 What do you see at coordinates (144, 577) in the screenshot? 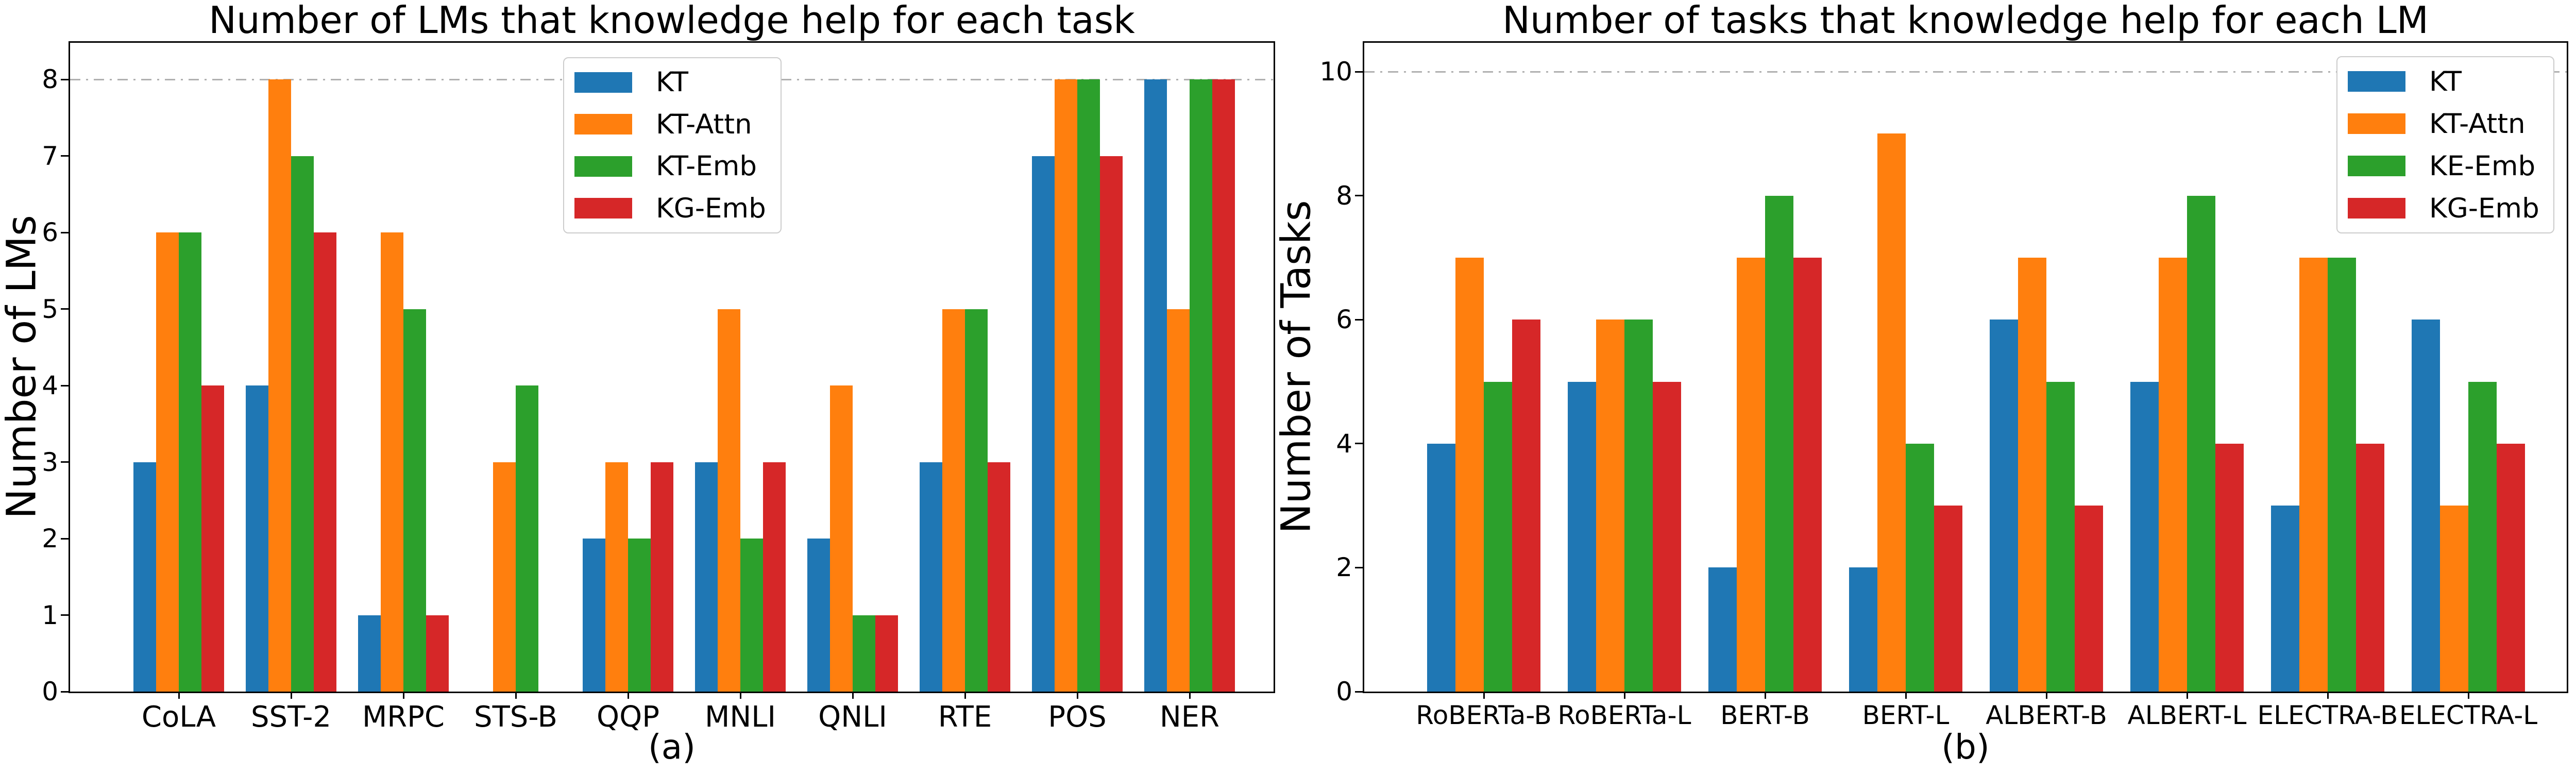
I see `bar-kt-cola` at bounding box center [144, 577].